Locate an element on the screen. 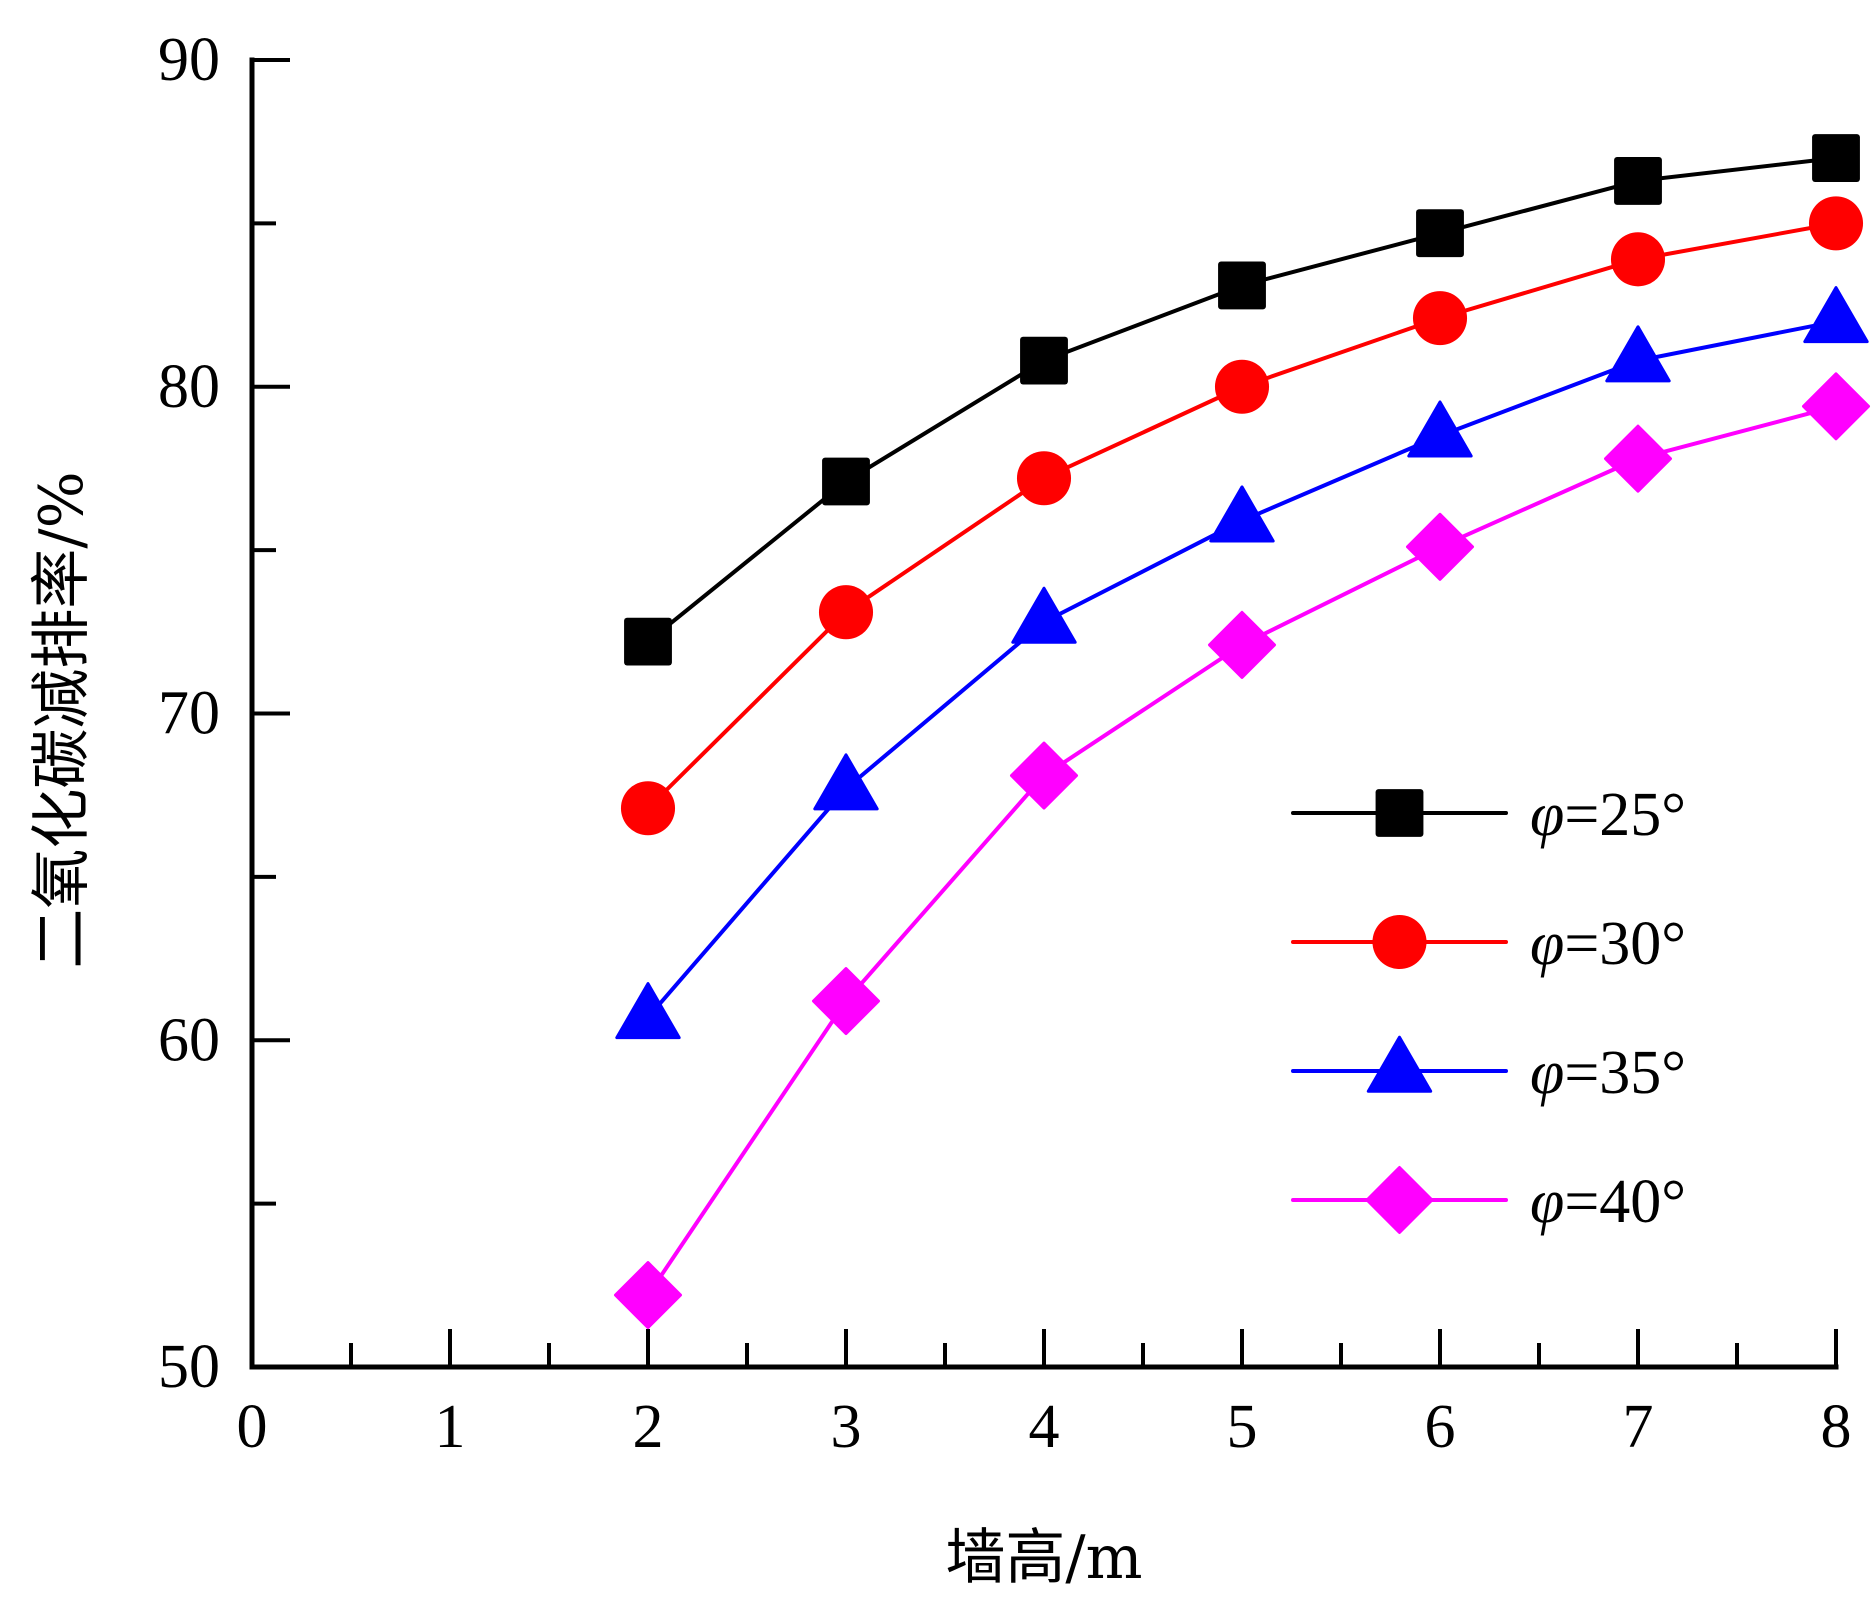 This screenshot has height=1601, width=1871. legend-marker-square is located at coordinates (1399, 813).